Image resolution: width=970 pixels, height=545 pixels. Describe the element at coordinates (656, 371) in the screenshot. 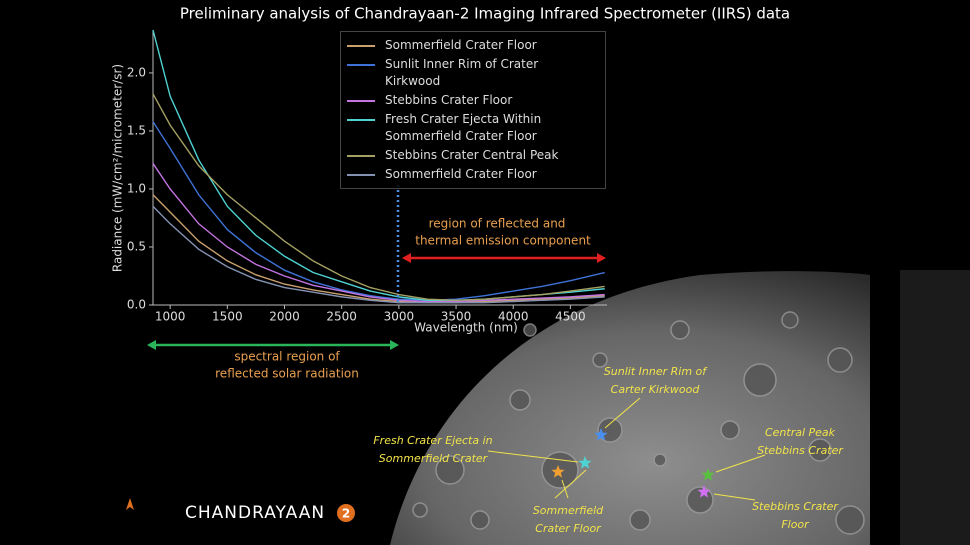

I see `moon-label: Sunlit Inner Rim of` at that location.